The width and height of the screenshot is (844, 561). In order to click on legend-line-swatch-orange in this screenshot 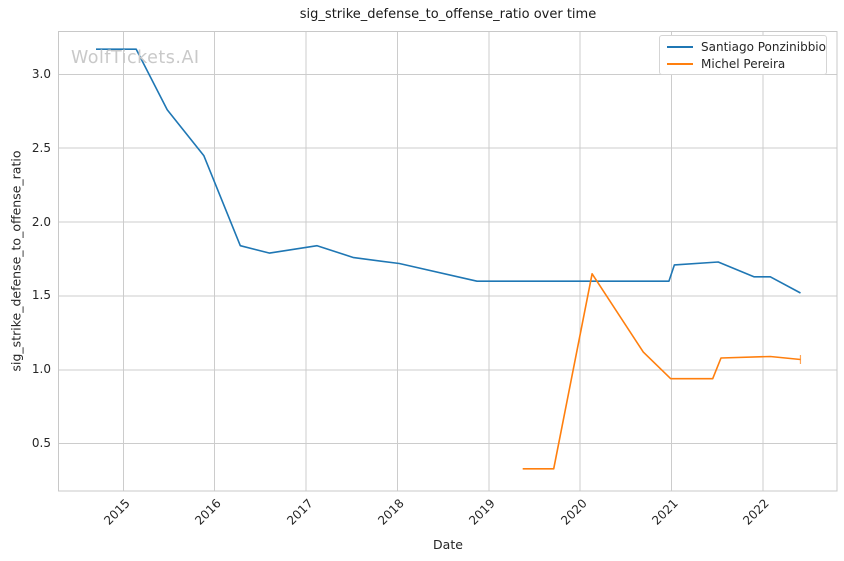, I will do `click(680, 63)`.